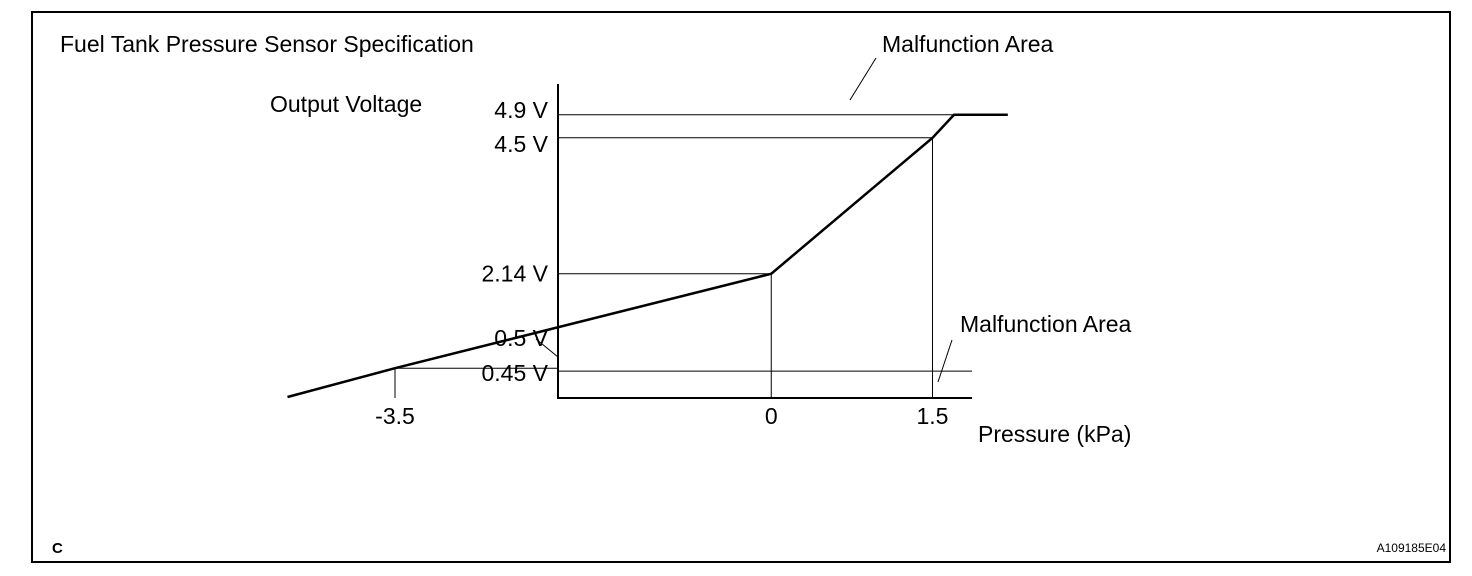 This screenshot has width=1472, height=576. What do you see at coordinates (661, 416) in the screenshot?
I see `x-tick-labels: -3.5 0 1.5` at bounding box center [661, 416].